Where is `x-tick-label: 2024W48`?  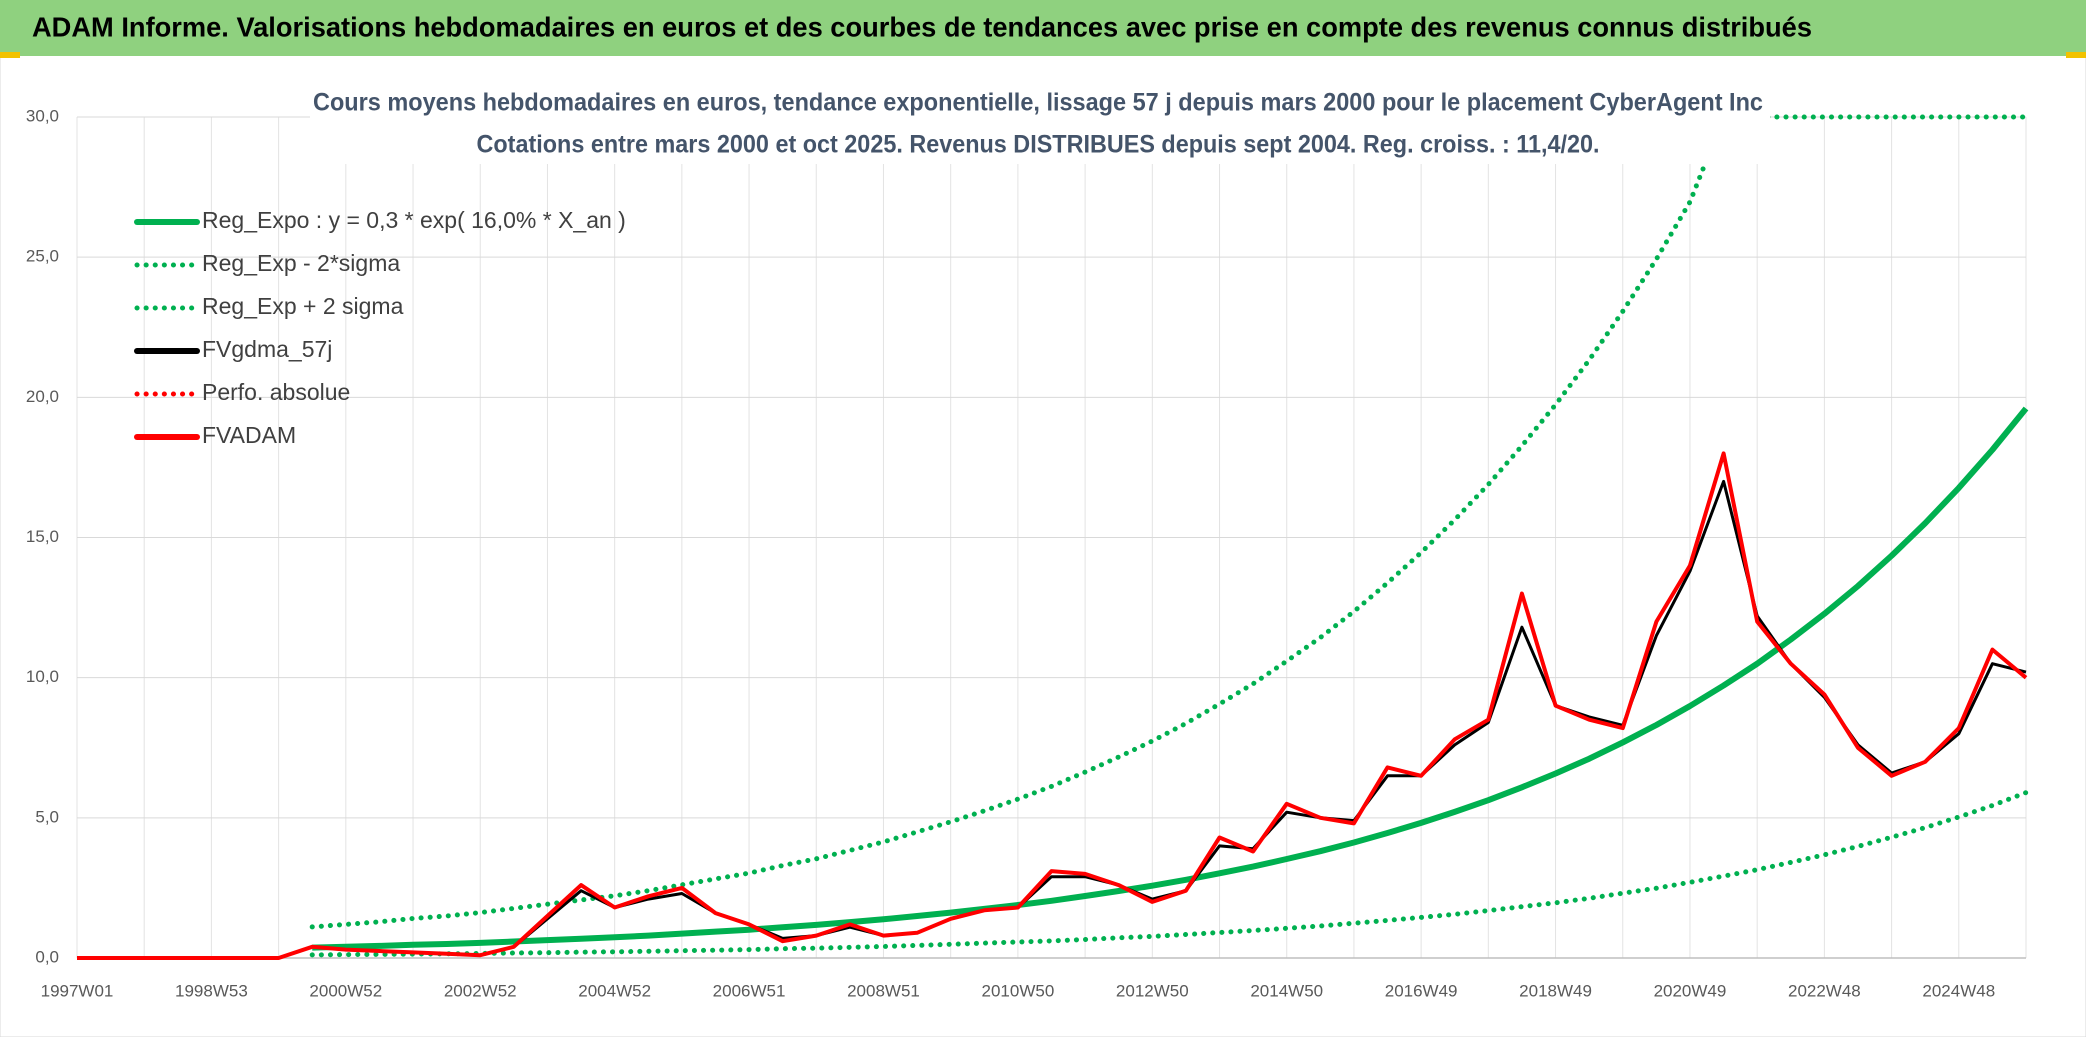
x-tick-label: 2024W48 is located at coordinates (1958, 990).